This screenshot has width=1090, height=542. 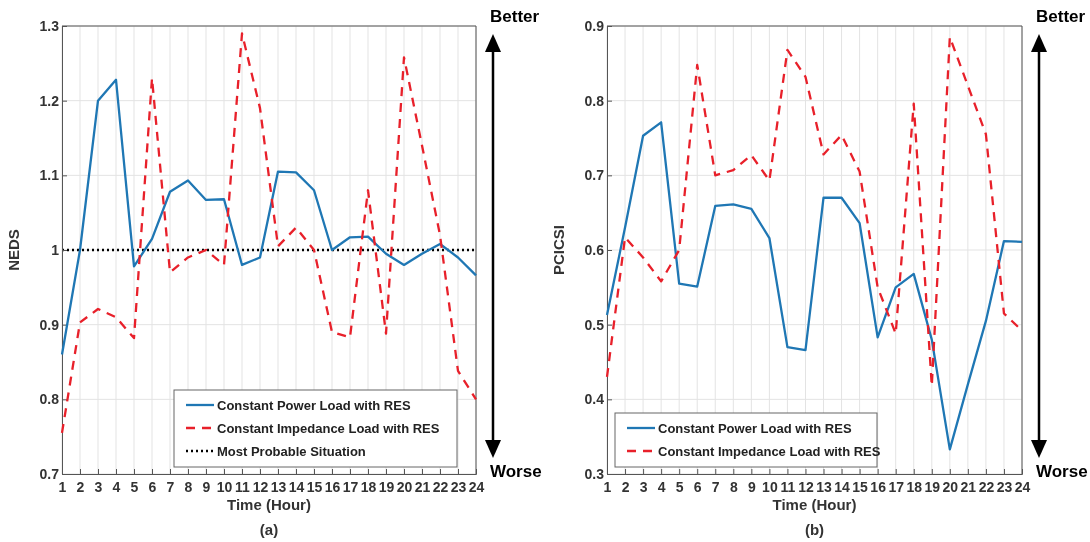 What do you see at coordinates (594, 473) in the screenshot?
I see `y-tick-label: 0.3` at bounding box center [594, 473].